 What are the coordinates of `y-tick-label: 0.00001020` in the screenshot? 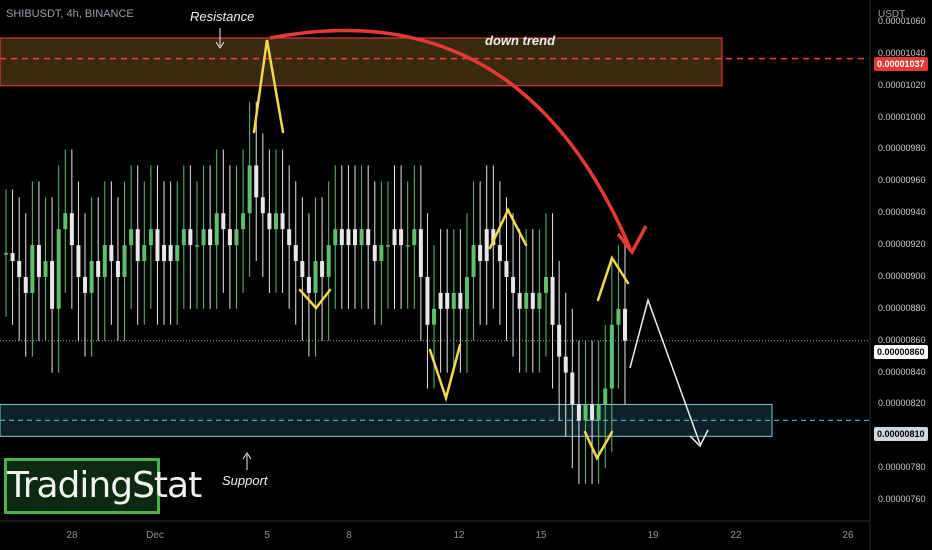 It's located at (902, 84).